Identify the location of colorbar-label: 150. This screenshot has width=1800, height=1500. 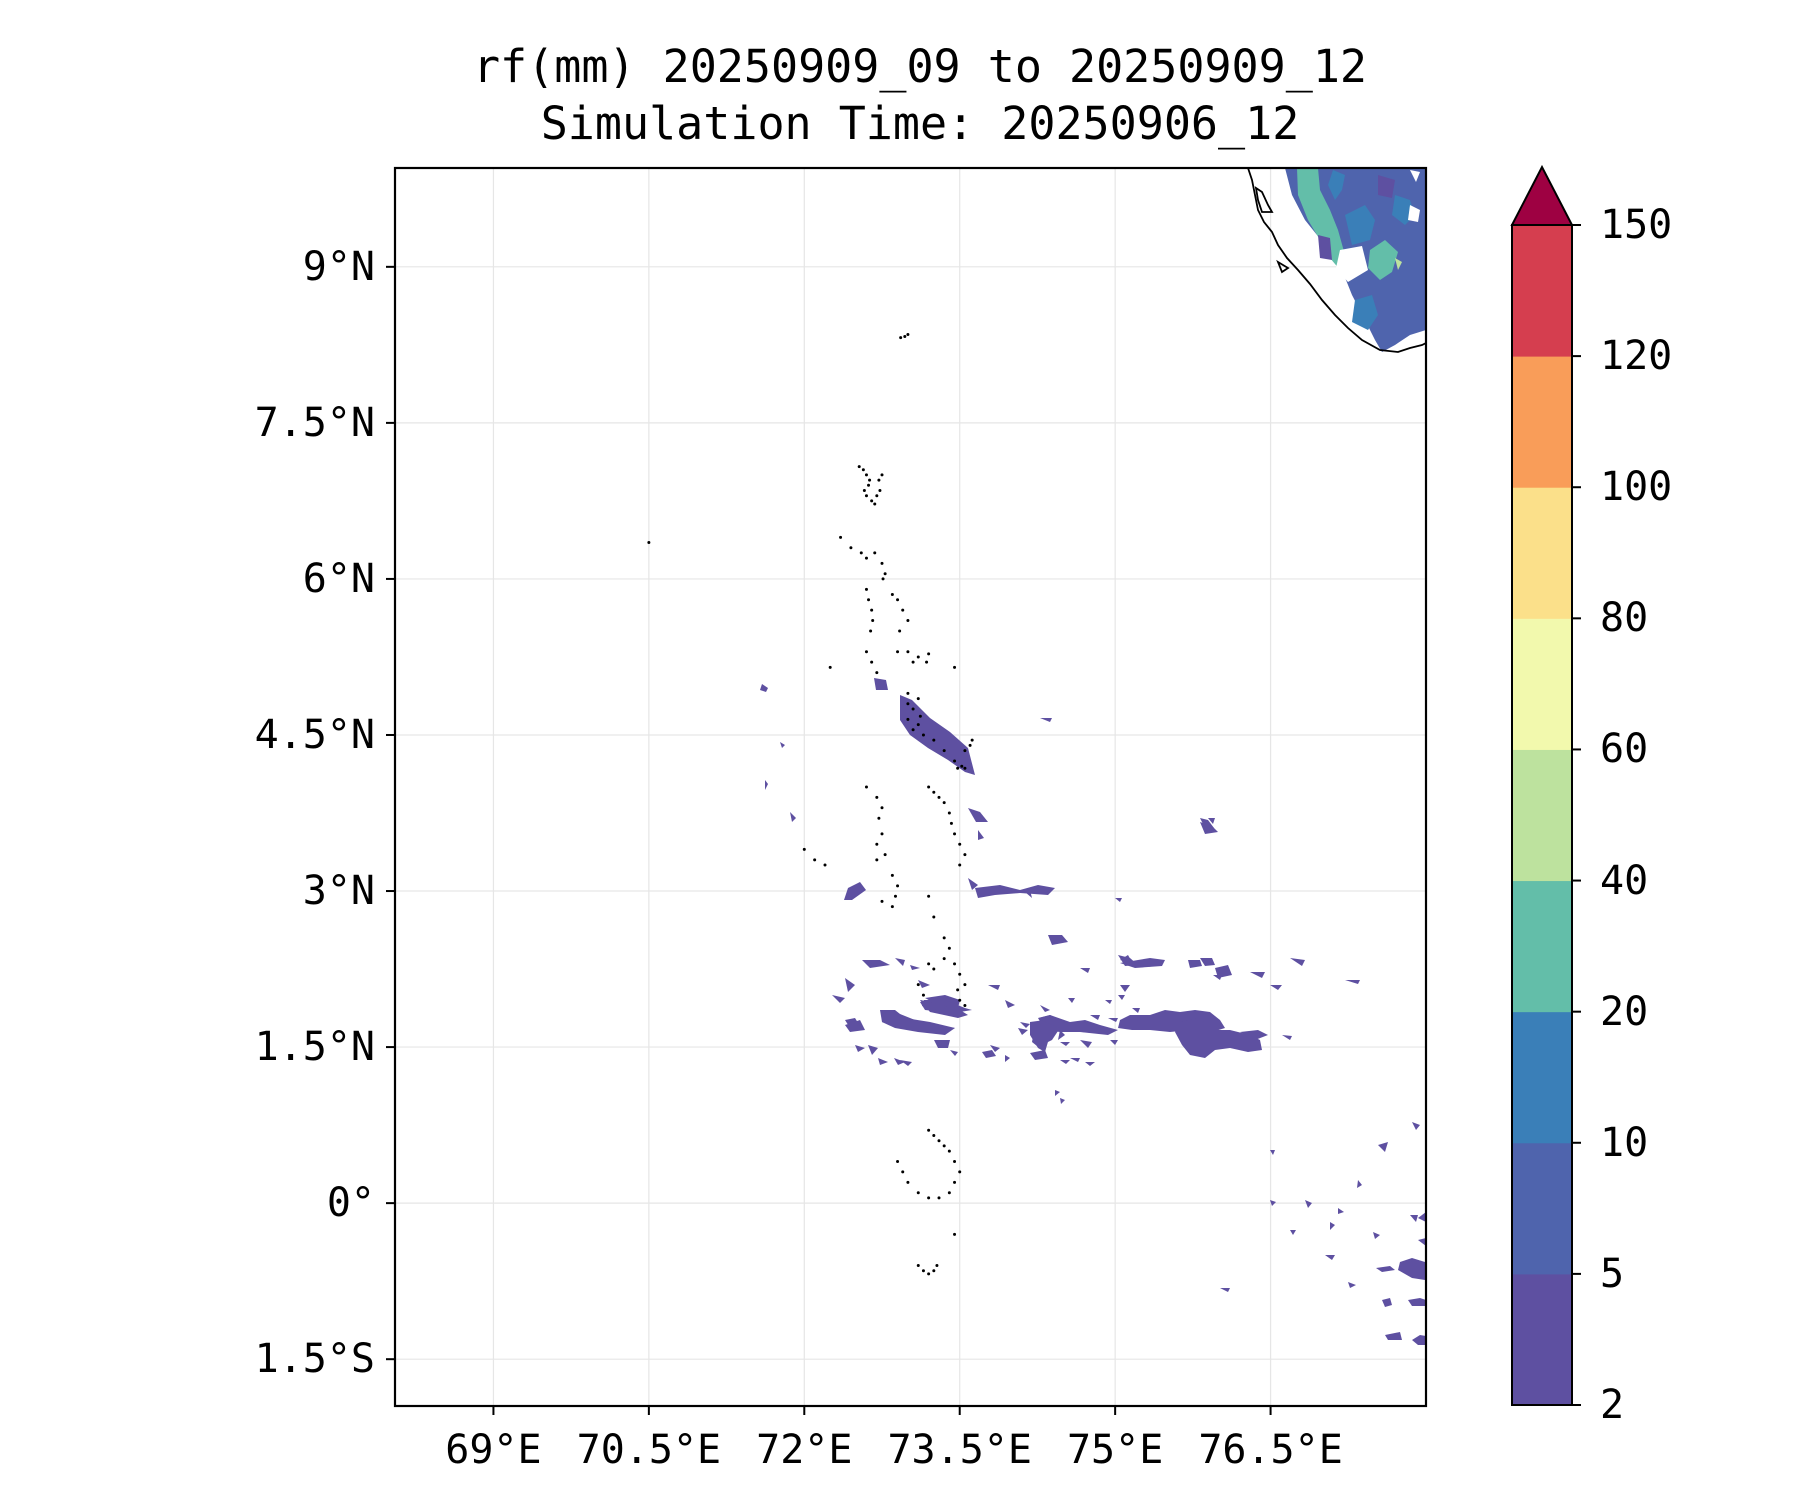
(1636, 225).